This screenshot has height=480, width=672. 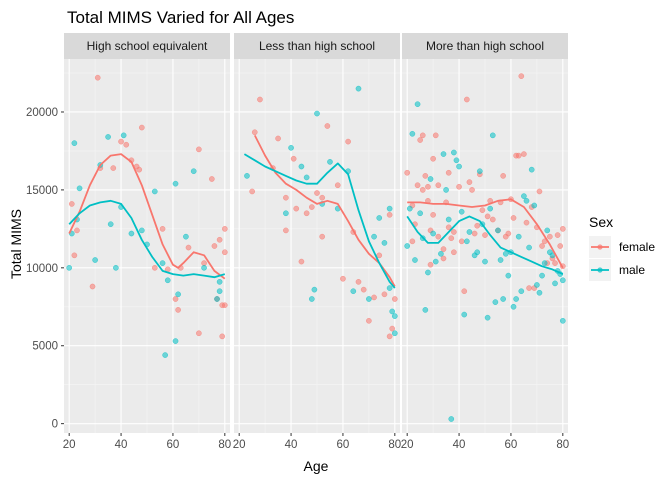 What do you see at coordinates (45, 347) in the screenshot?
I see `y-tick-label: 5000` at bounding box center [45, 347].